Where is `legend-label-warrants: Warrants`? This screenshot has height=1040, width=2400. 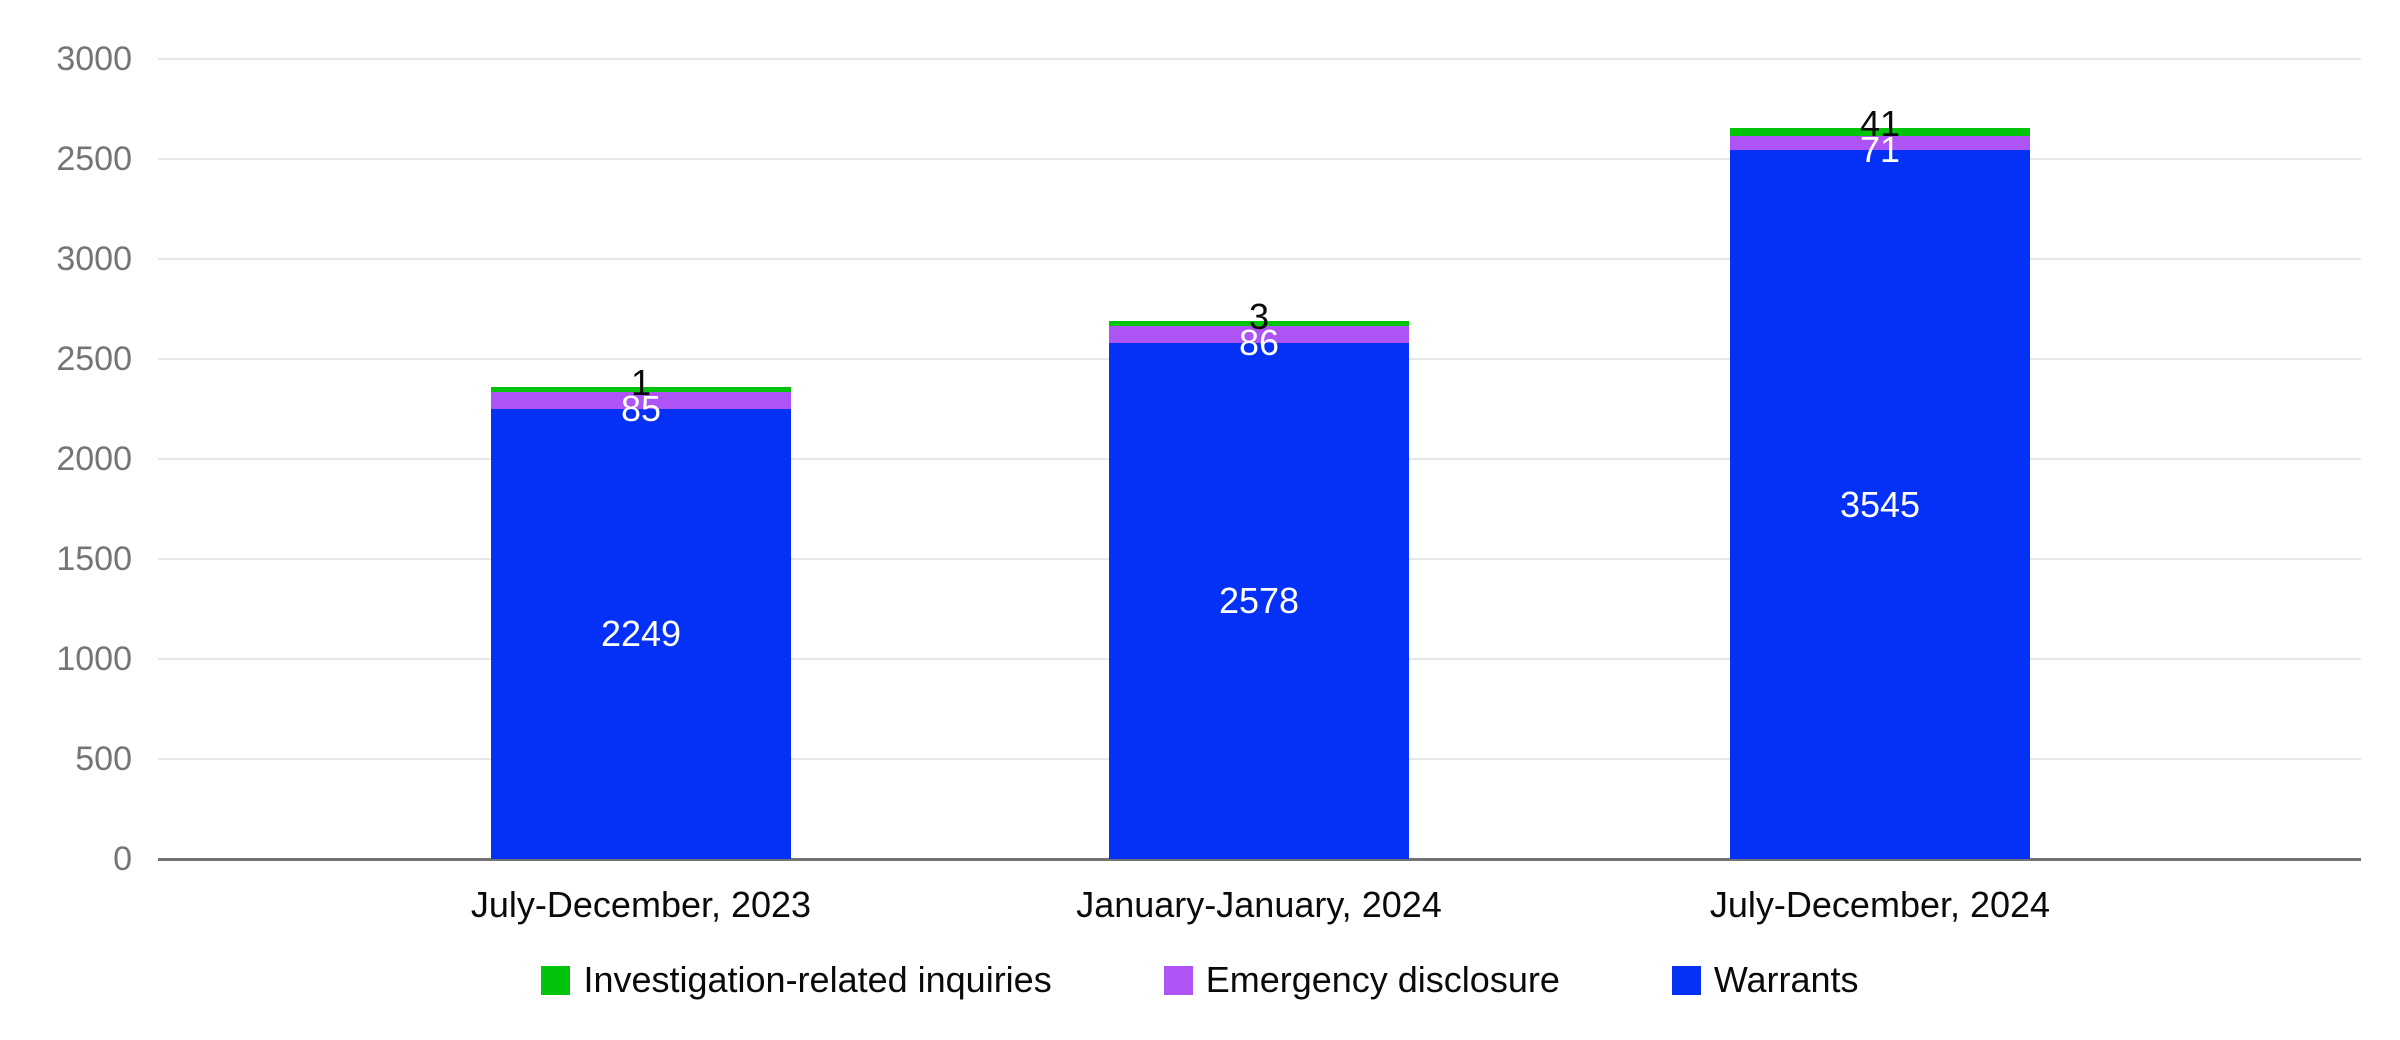
legend-label-warrants: Warrants is located at coordinates (1786, 979).